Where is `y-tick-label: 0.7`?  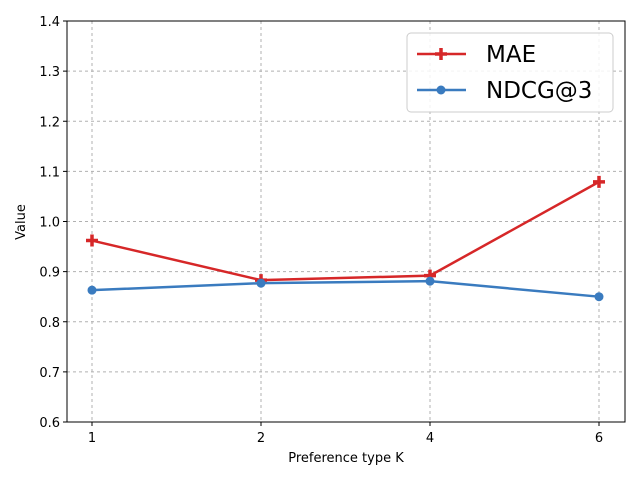 y-tick-label: 0.7 is located at coordinates (49, 373).